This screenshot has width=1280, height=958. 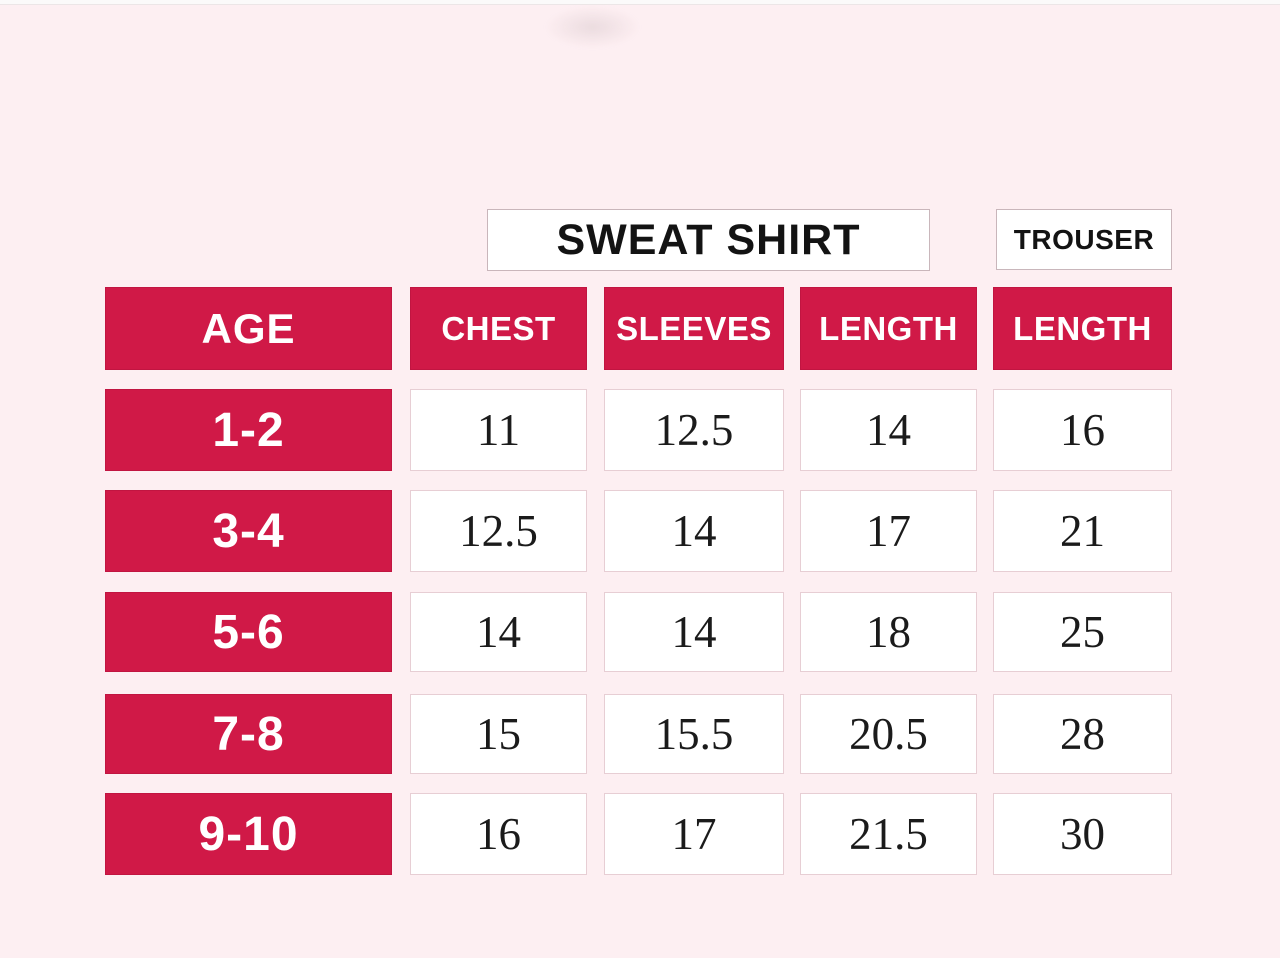 What do you see at coordinates (694, 430) in the screenshot?
I see `value-cell-sleeves: 12.5` at bounding box center [694, 430].